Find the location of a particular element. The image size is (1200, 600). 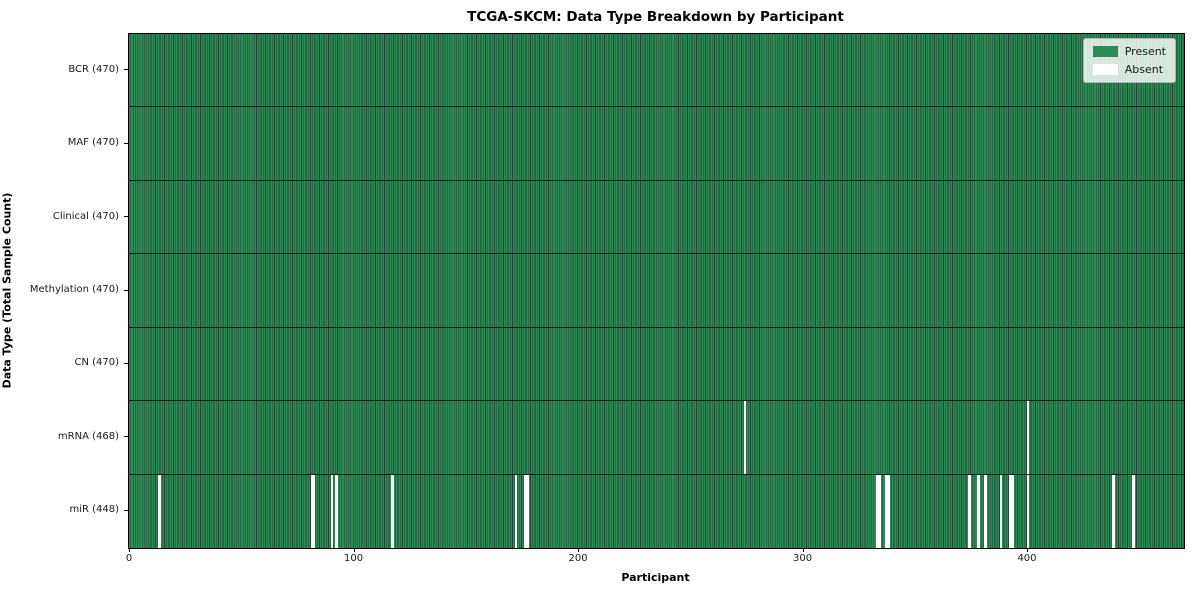

heatmap-row-bcr is located at coordinates (656, 71).